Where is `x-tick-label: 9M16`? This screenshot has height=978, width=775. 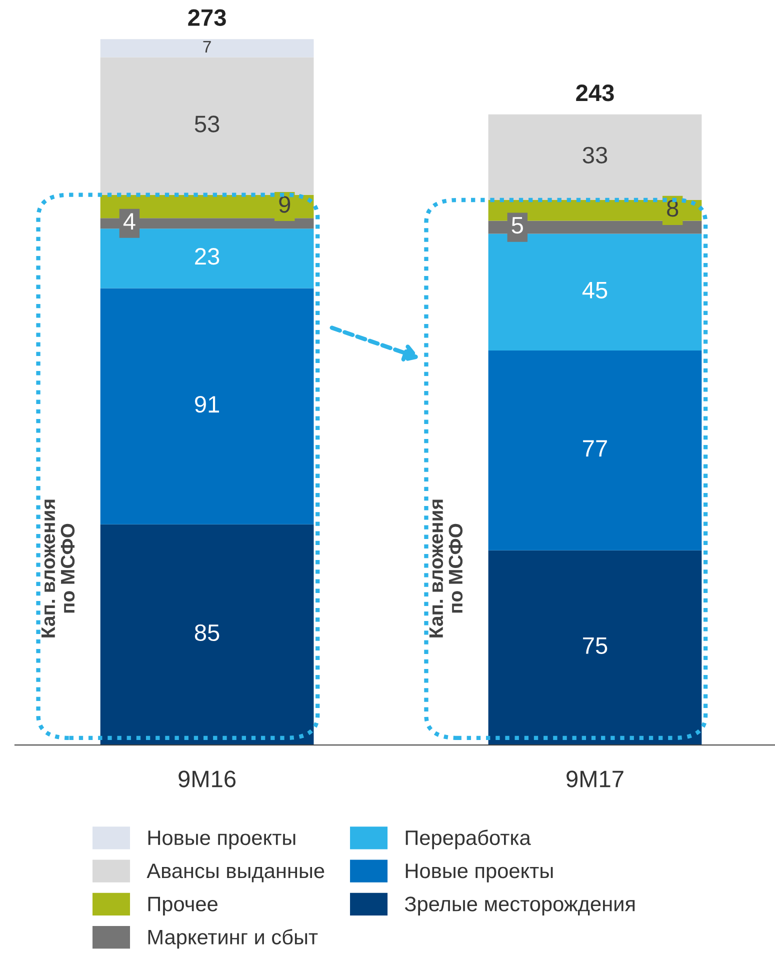
x-tick-label: 9M16 is located at coordinates (207, 779).